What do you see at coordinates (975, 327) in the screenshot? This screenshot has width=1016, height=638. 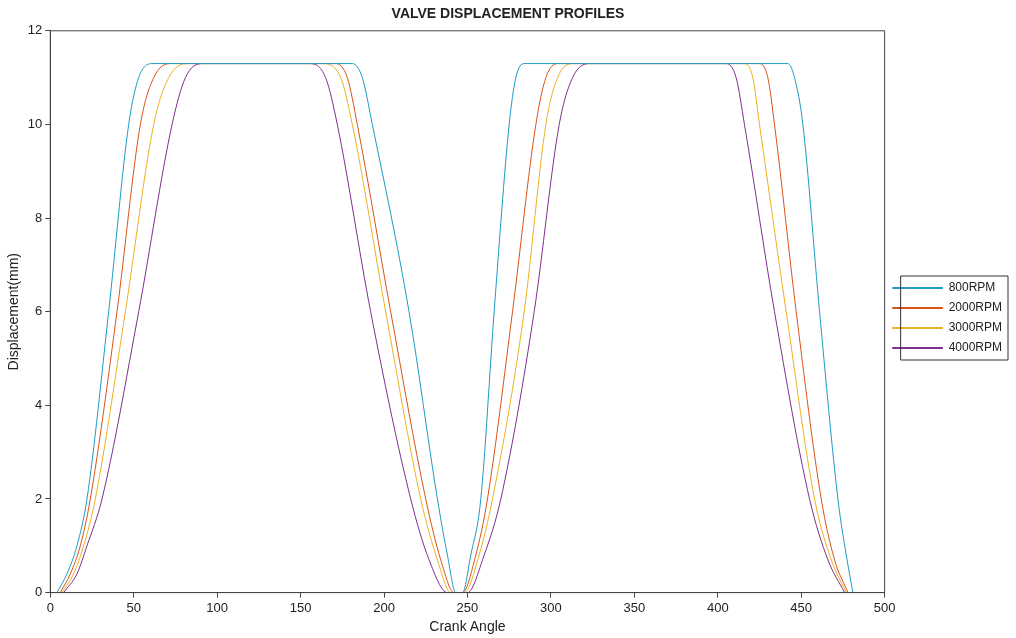 I see `legend-label: 3000RPM` at bounding box center [975, 327].